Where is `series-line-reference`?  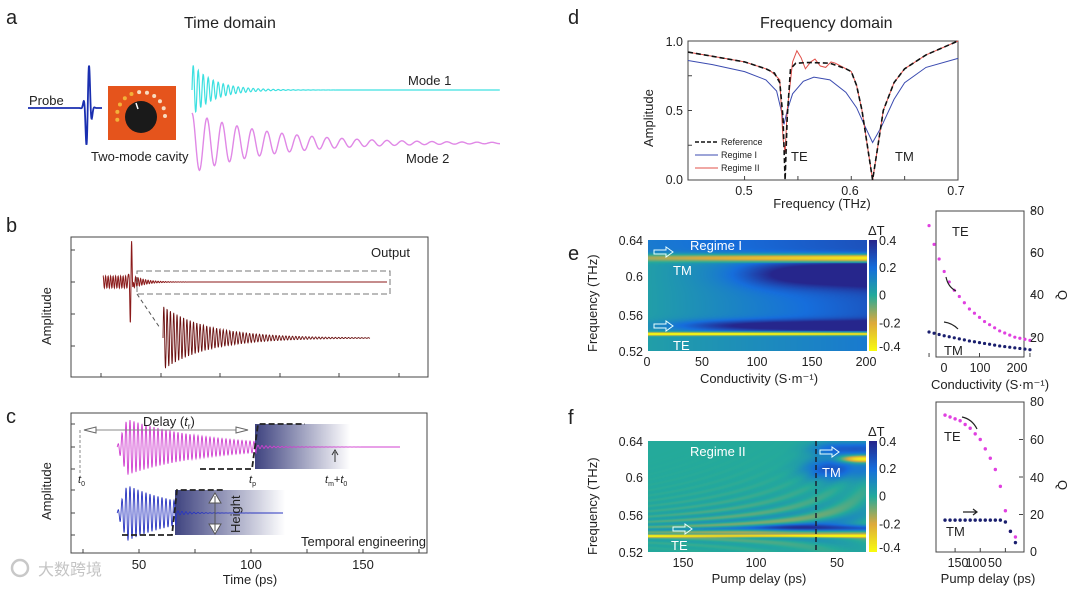 series-line-reference is located at coordinates (823, 110).